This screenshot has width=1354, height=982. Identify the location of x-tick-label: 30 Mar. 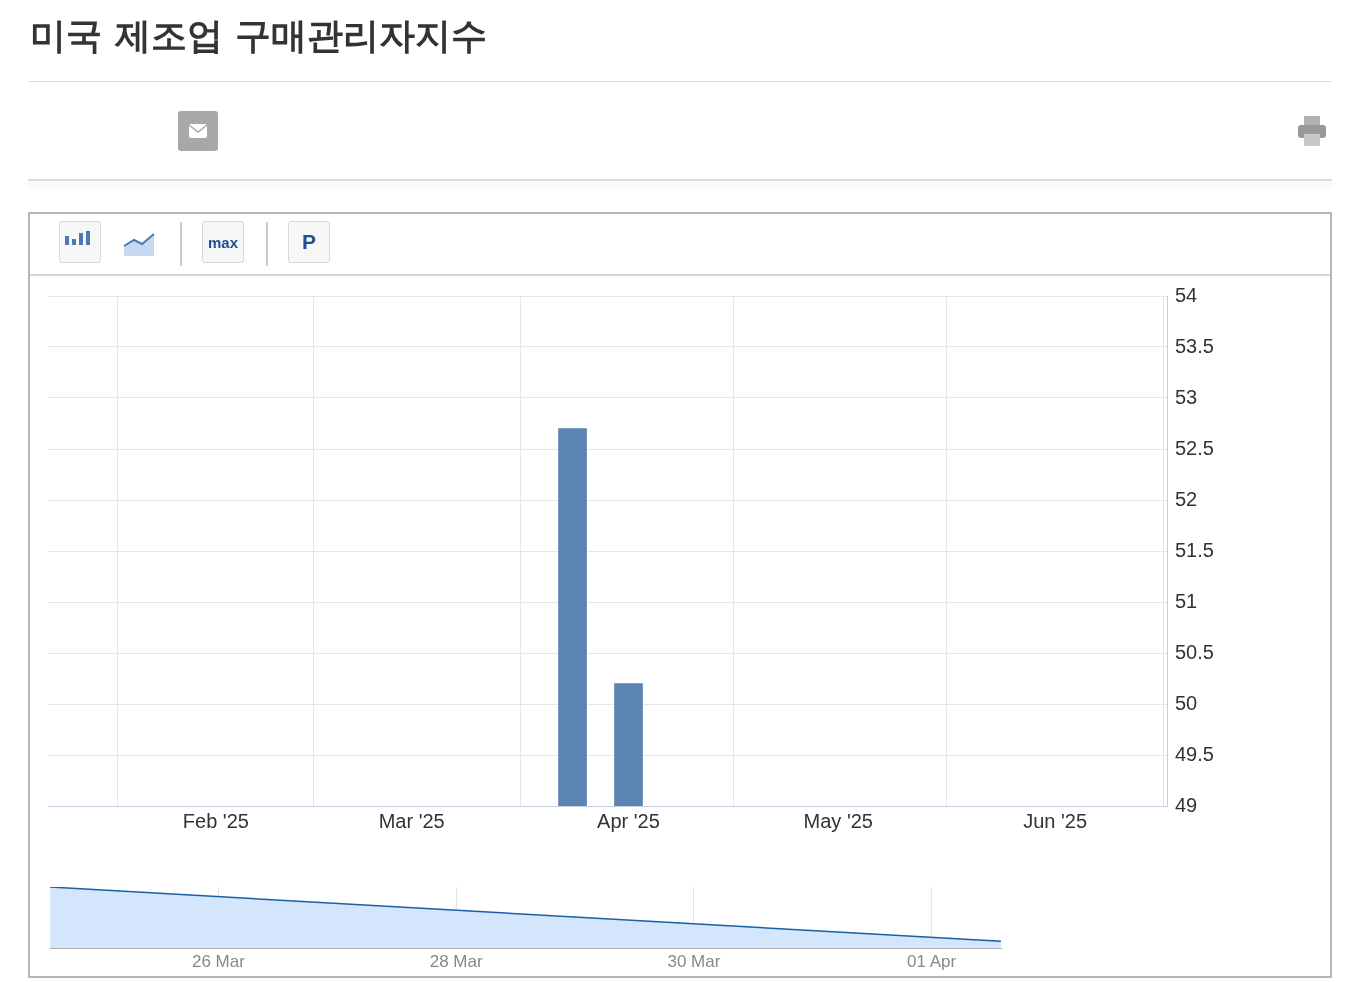
(694, 961).